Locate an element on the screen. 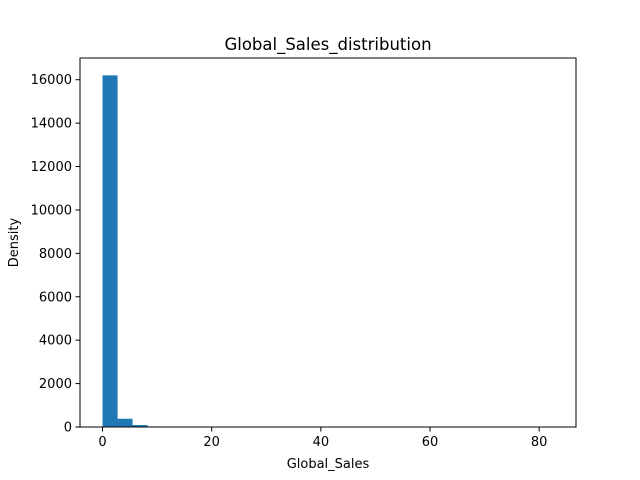 This screenshot has width=640, height=480. y-tick-label: 10000 is located at coordinates (51, 210).